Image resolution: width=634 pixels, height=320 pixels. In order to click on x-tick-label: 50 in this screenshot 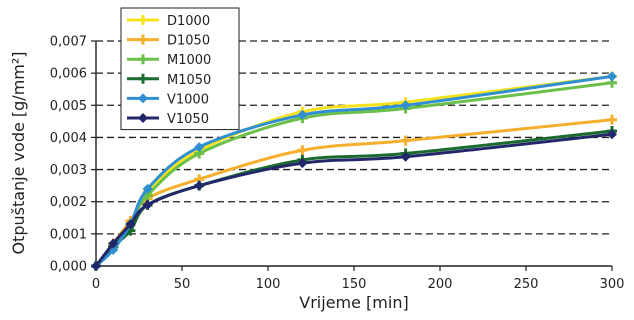, I will do `click(182, 284)`.